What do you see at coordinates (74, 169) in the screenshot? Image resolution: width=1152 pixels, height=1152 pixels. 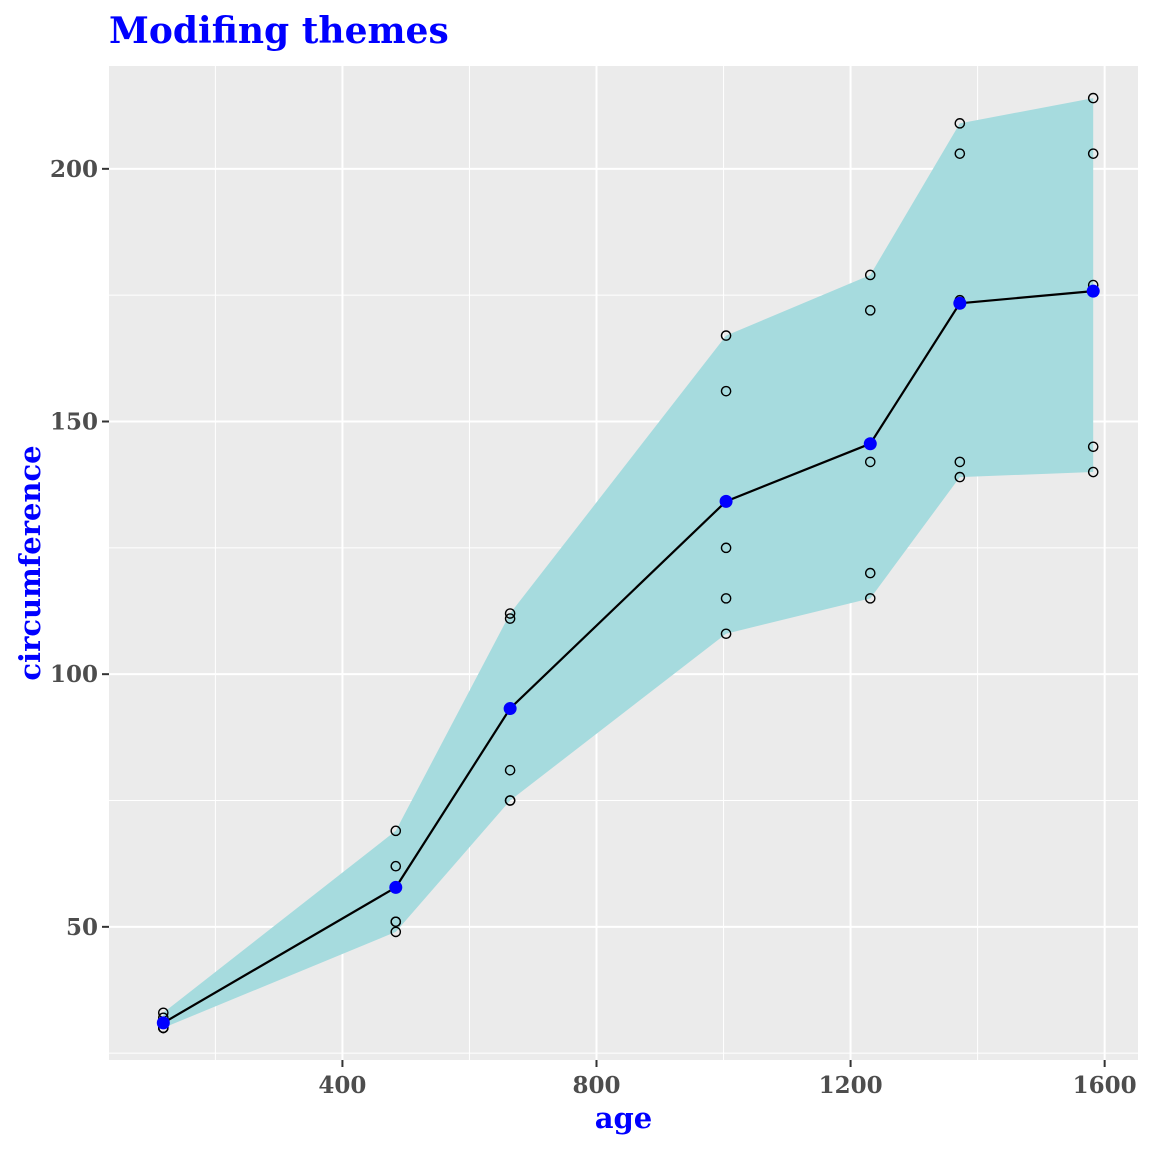 I see `y-tick-label: 200` at bounding box center [74, 169].